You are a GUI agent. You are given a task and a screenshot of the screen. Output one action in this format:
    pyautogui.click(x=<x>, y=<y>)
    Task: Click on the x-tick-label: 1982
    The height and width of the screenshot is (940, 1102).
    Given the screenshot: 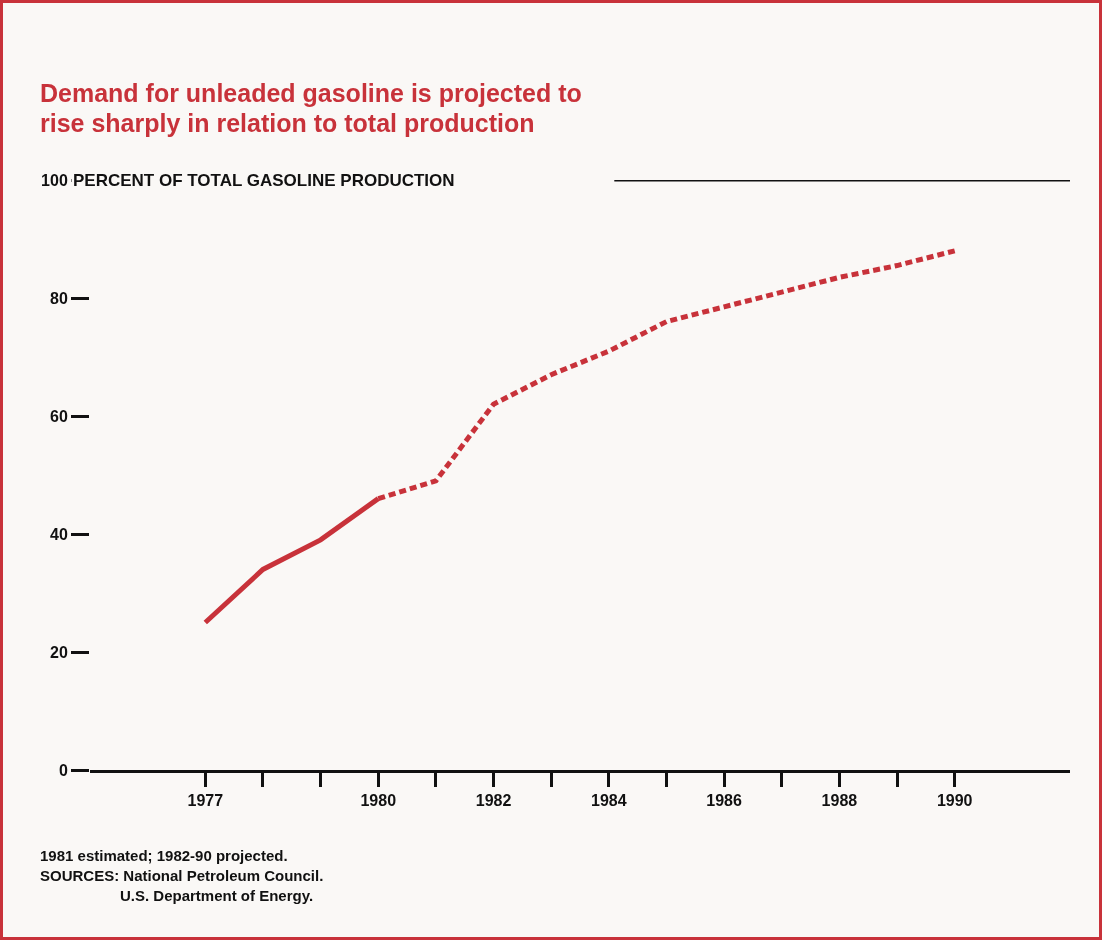 What is the action you would take?
    pyautogui.click(x=493, y=801)
    